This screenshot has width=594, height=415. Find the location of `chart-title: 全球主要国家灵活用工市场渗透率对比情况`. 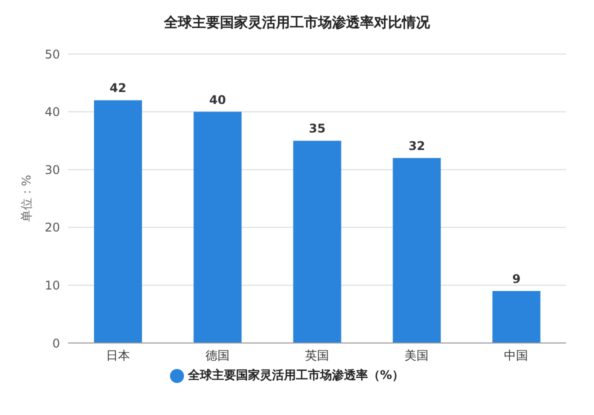

chart-title: 全球主要国家灵活用工市场渗透率对比情况 is located at coordinates (297, 23).